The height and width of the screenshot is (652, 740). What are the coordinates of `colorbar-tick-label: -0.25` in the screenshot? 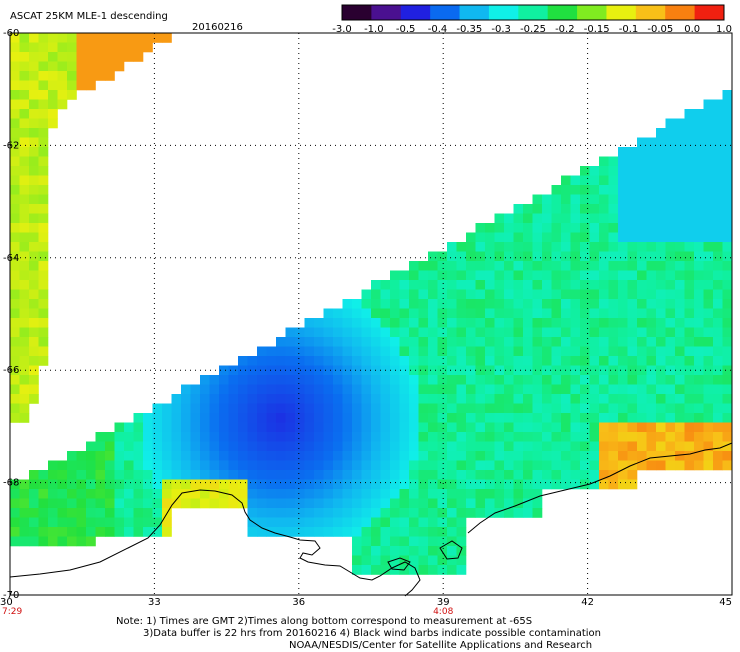 It's located at (533, 29).